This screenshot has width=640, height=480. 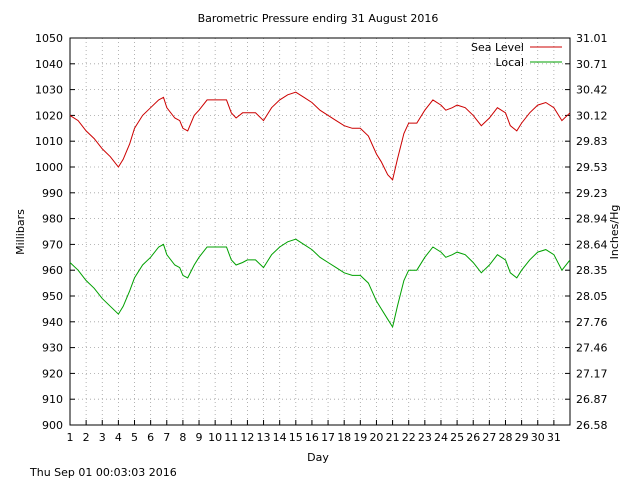 What do you see at coordinates (103, 472) in the screenshot?
I see `timestamp-footer: Thu Sep 01 00:03:03 2016` at bounding box center [103, 472].